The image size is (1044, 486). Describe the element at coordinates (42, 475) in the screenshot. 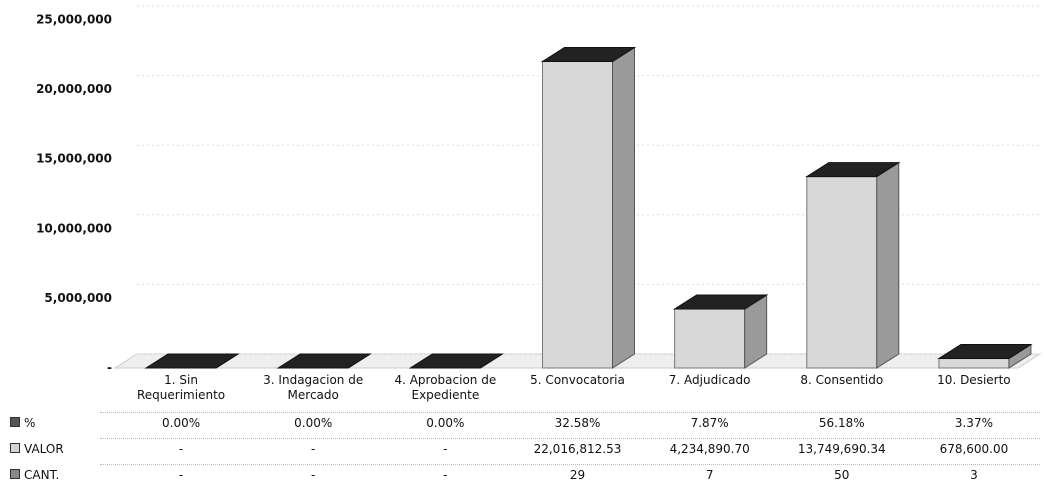

I see `legend-label: CANT.` at that location.